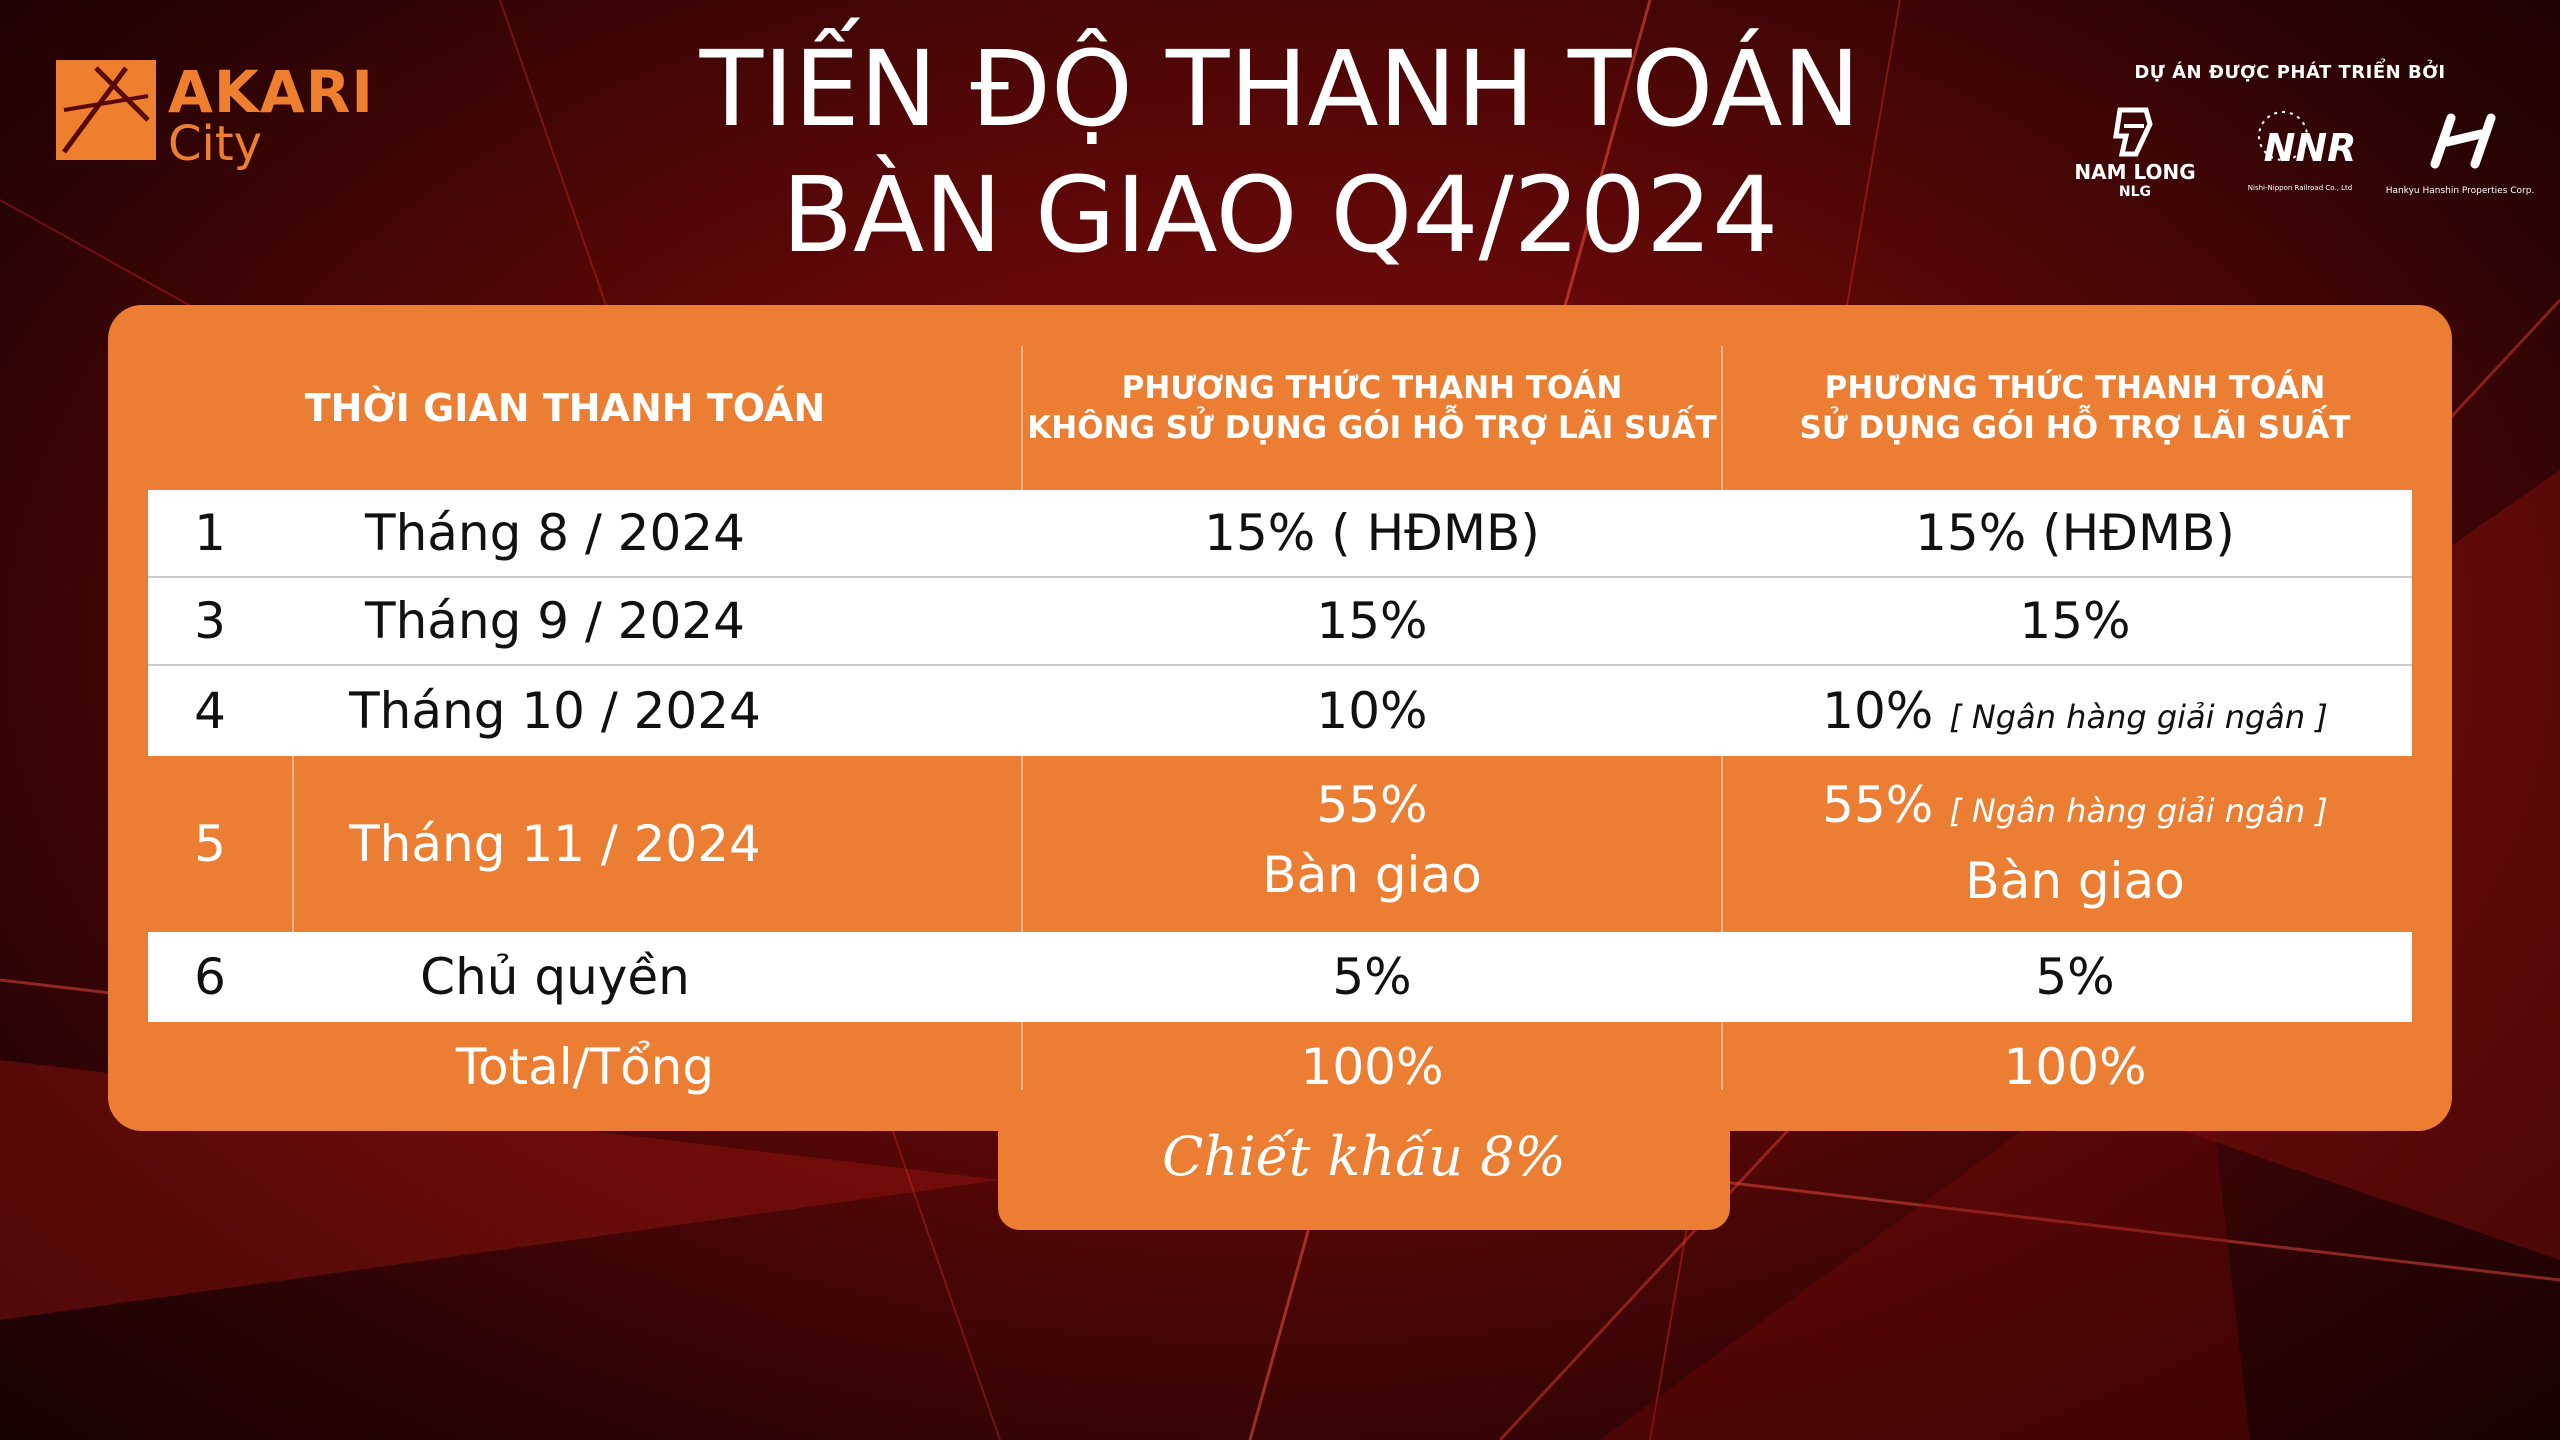 The image size is (2560, 1440). I want to click on partner-name: NNR, so click(2310, 148).